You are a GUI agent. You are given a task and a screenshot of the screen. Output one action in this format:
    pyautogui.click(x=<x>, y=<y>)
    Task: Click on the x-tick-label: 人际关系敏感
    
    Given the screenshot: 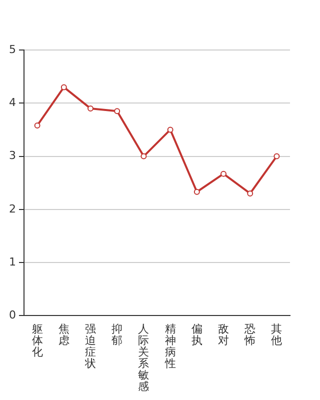 What is the action you would take?
    pyautogui.click(x=144, y=358)
    